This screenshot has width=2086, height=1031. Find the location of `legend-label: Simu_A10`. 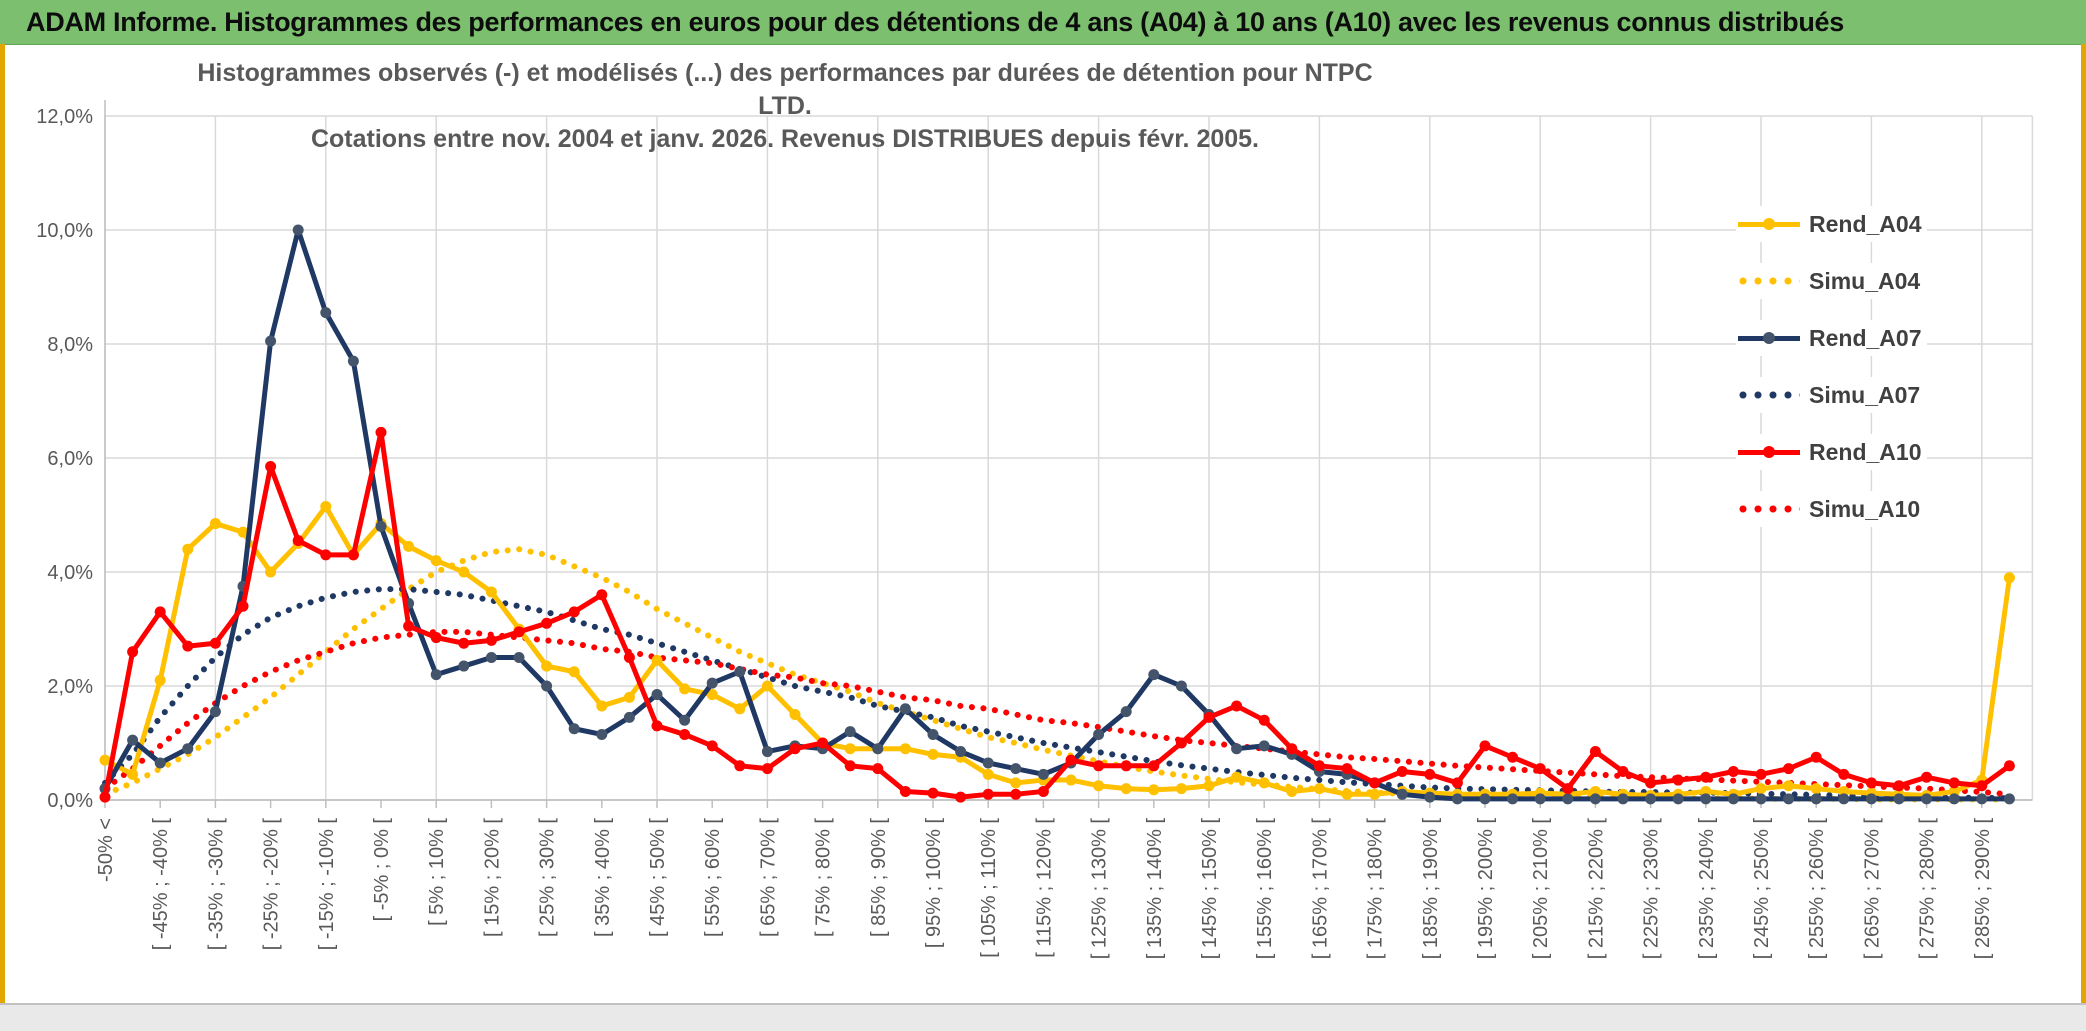

legend-label: Simu_A10 is located at coordinates (1865, 508).